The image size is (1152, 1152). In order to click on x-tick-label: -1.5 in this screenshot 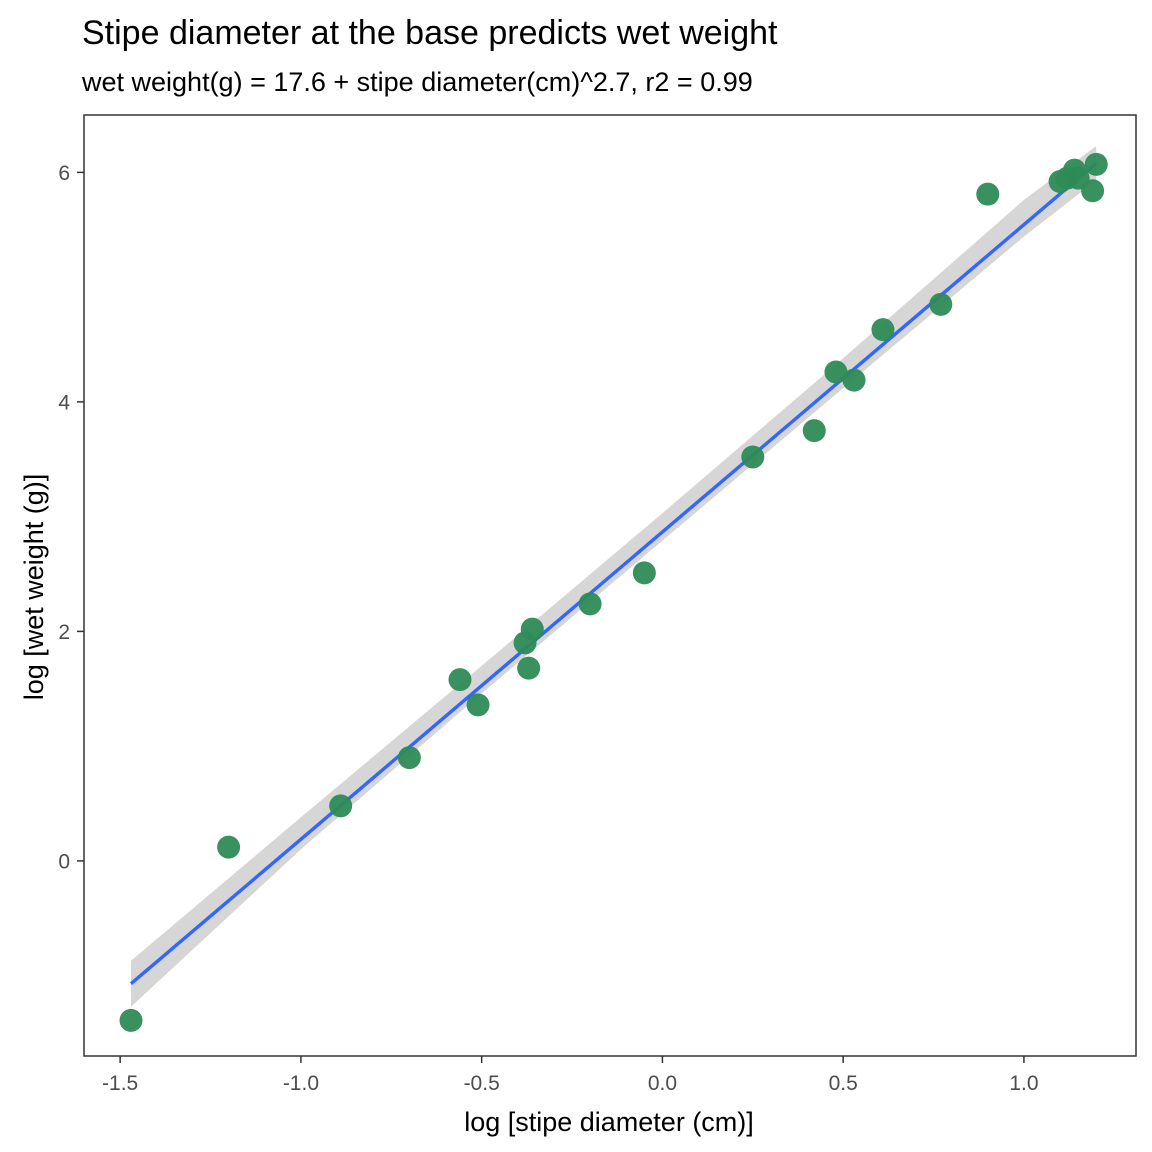, I will do `click(120, 1083)`.